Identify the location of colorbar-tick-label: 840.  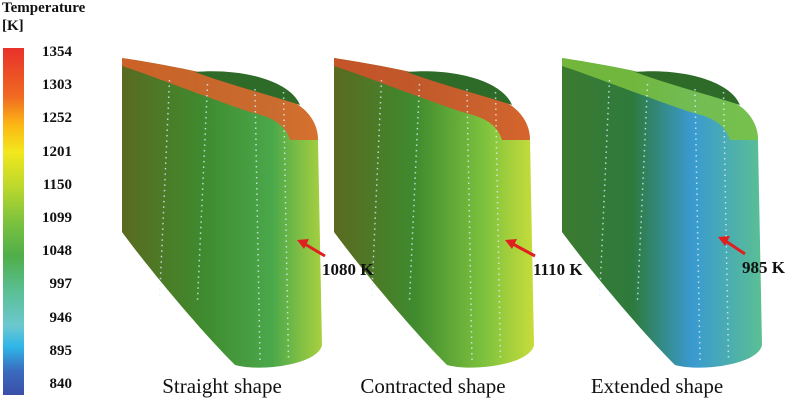
(61, 384).